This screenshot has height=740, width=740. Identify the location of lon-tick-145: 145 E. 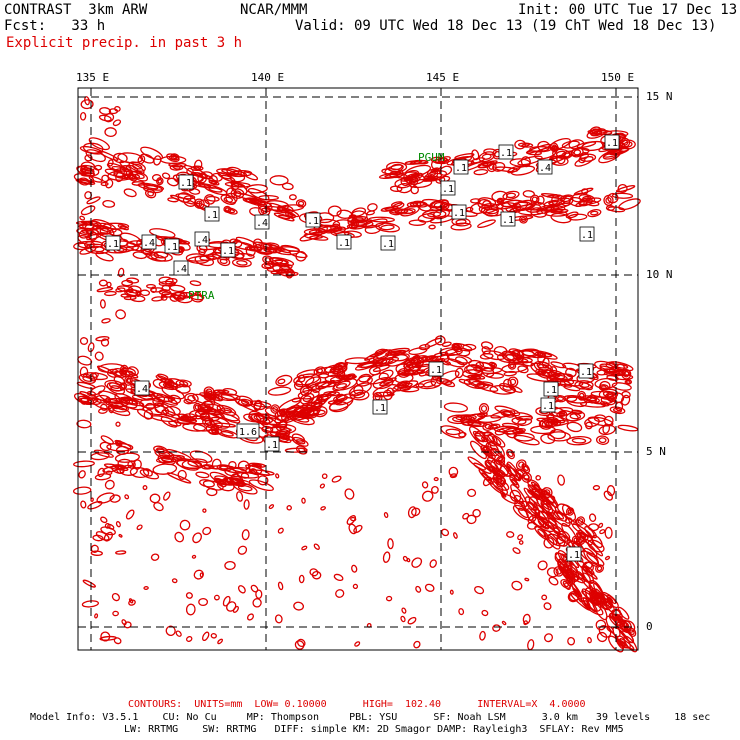
(443, 77).